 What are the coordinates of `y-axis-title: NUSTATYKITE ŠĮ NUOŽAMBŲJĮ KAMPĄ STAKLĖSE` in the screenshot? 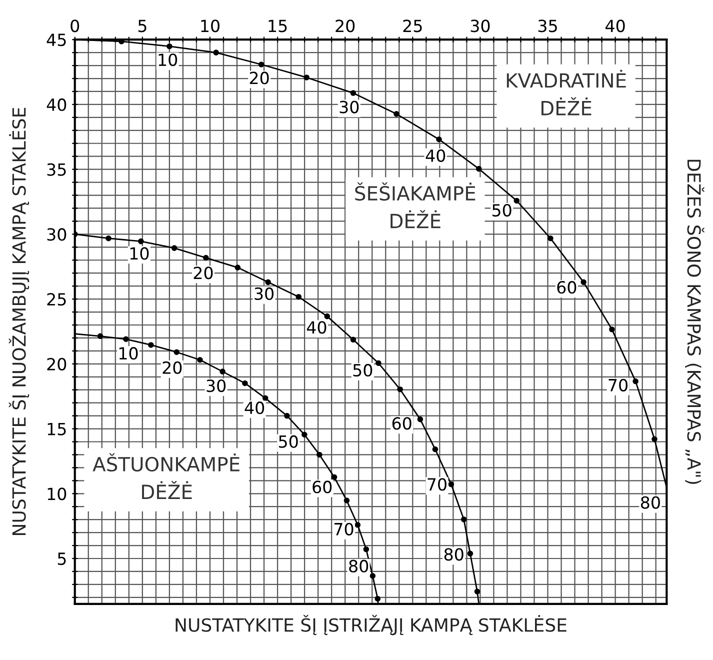 It's located at (19, 321).